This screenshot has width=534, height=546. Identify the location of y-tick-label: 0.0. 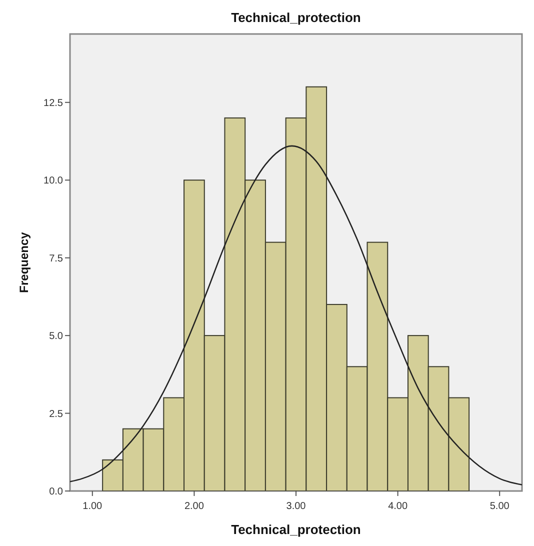
(56, 492).